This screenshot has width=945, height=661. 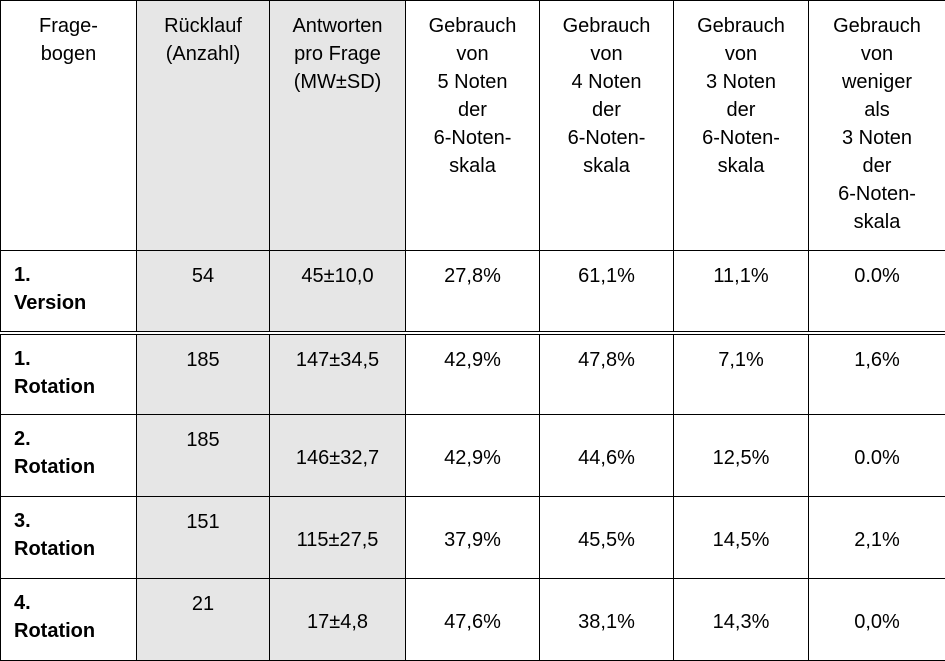 I want to click on noten4-cell: 44,6%, so click(x=607, y=456).